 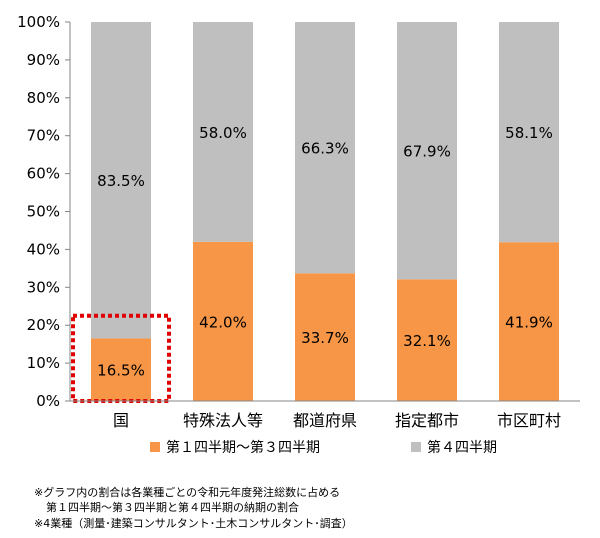 What do you see at coordinates (43, 98) in the screenshot?
I see `y-tick-label: 80%` at bounding box center [43, 98].